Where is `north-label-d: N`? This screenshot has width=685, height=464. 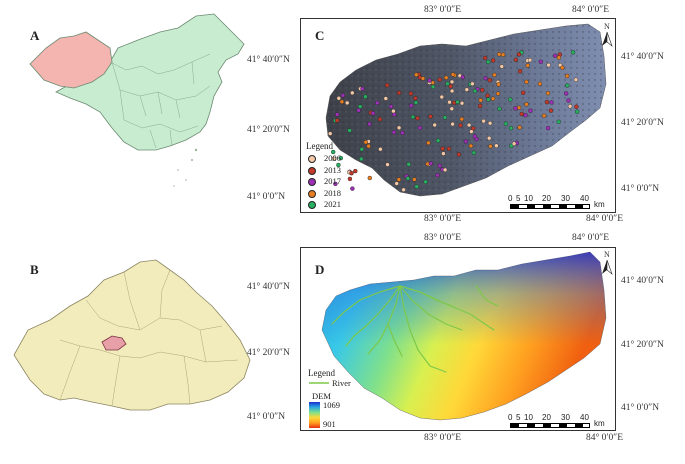 north-label-d: N is located at coordinates (607, 254).